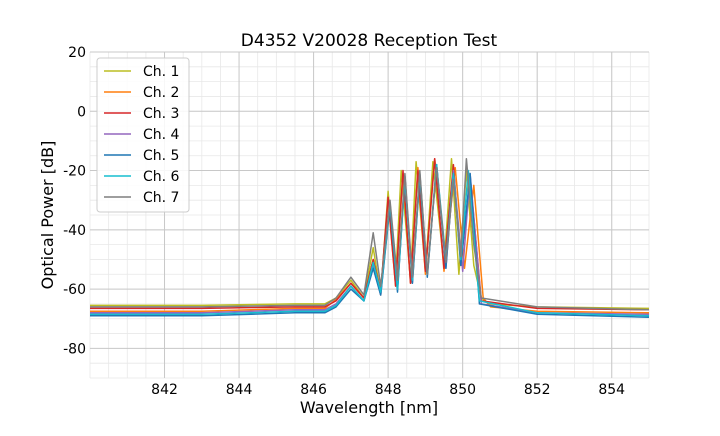  What do you see at coordinates (74, 349) in the screenshot?
I see `y-tick-label: -80` at bounding box center [74, 349].